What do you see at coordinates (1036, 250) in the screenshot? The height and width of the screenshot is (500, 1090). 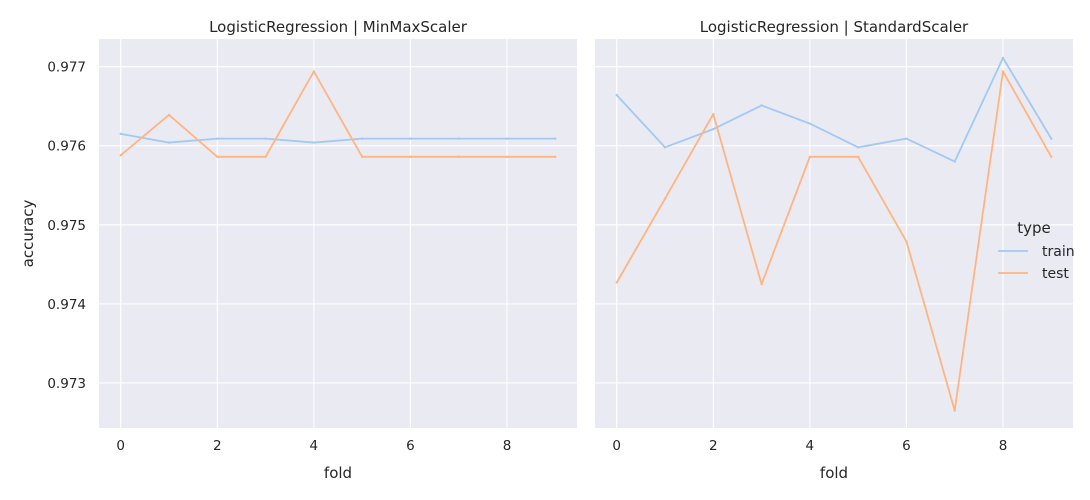 I see `legend: type train test` at bounding box center [1036, 250].